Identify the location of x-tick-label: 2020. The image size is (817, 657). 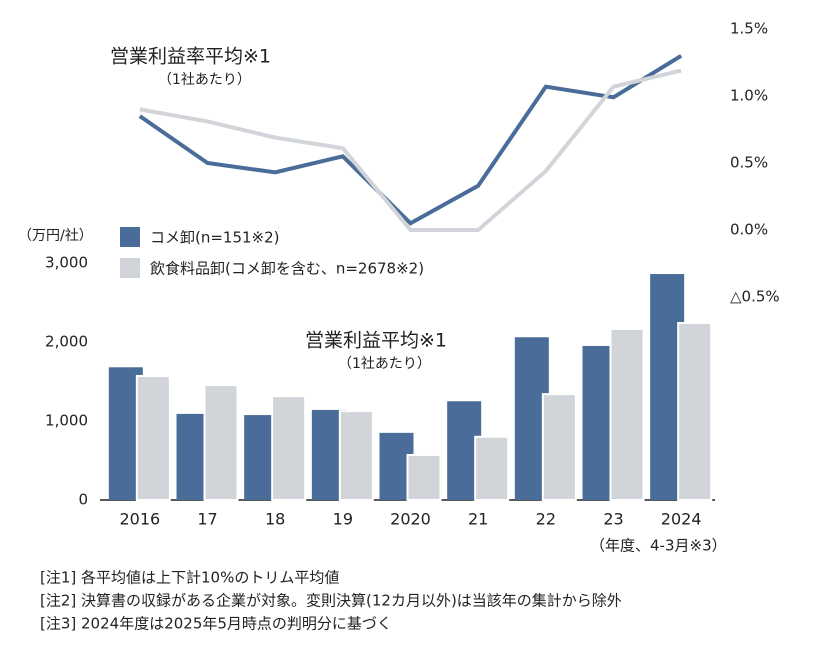
(410, 519).